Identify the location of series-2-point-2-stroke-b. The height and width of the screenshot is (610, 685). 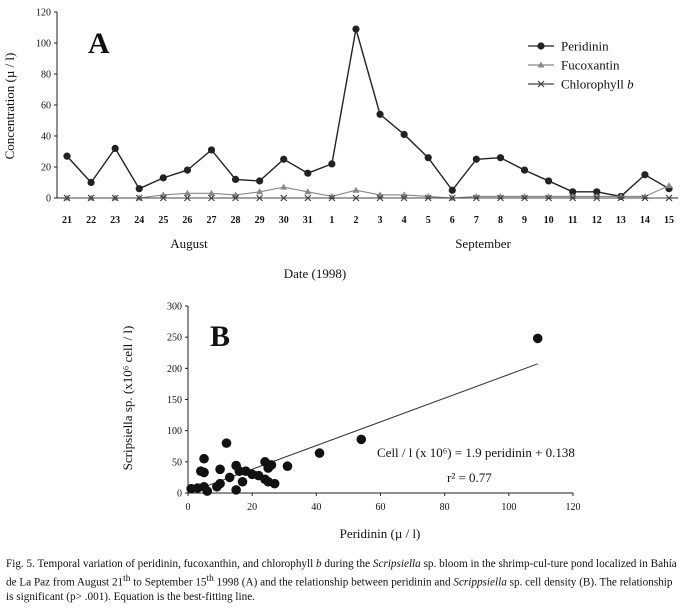
(115, 198).